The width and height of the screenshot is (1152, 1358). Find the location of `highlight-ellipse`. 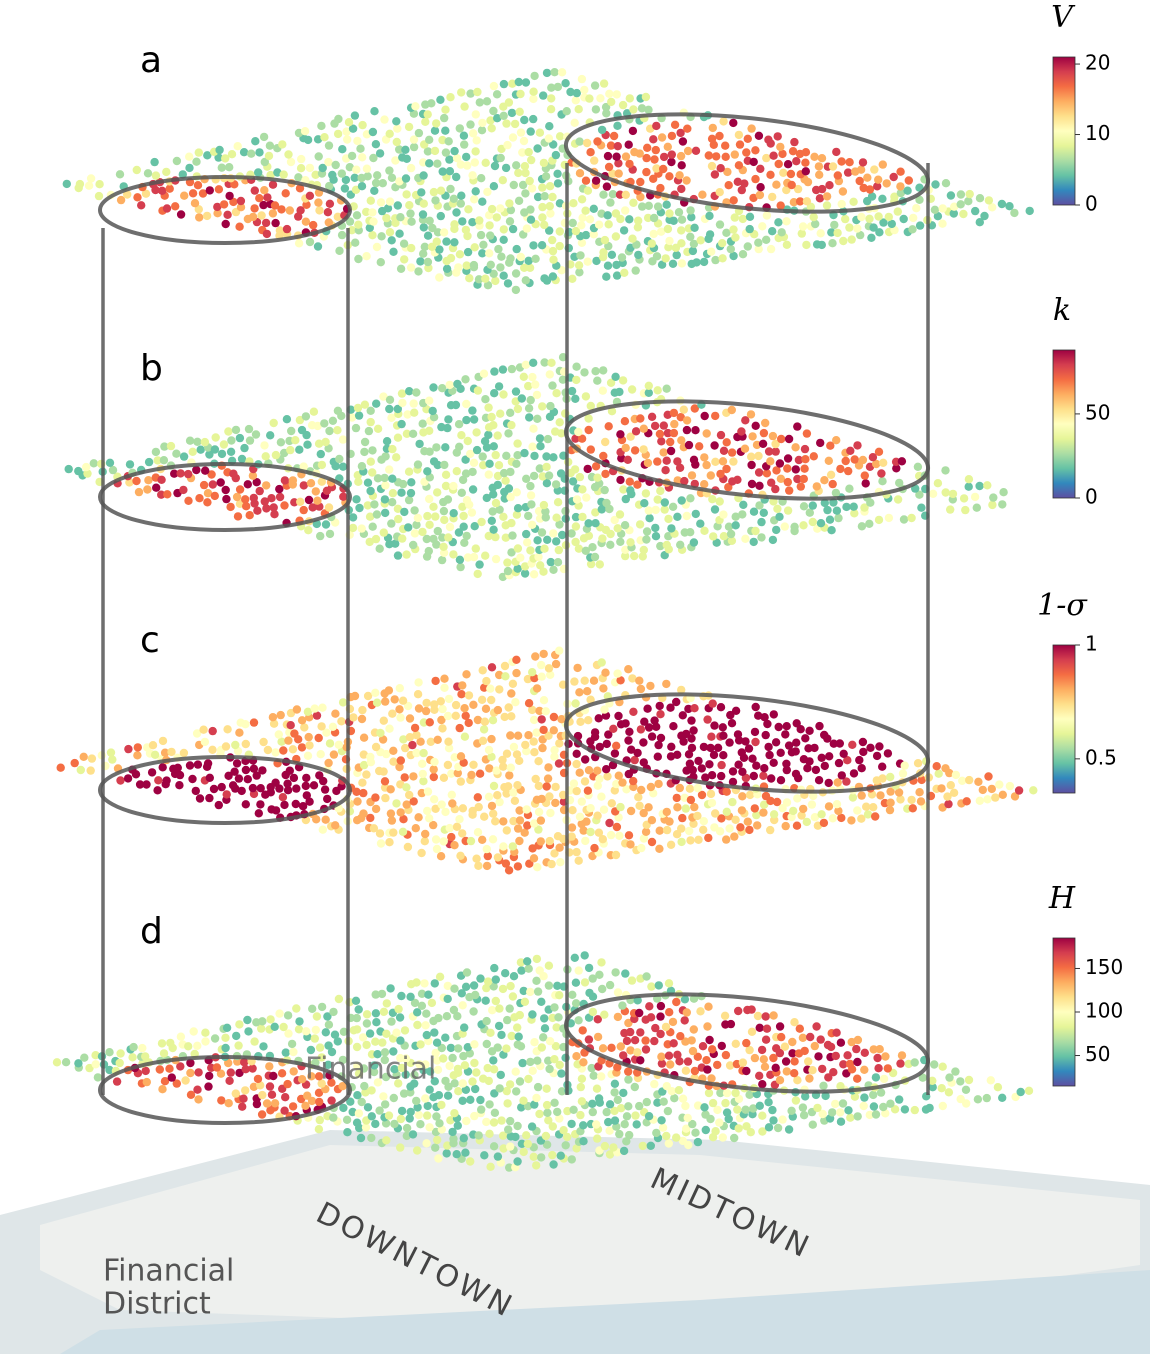

highlight-ellipse is located at coordinates (225, 497).